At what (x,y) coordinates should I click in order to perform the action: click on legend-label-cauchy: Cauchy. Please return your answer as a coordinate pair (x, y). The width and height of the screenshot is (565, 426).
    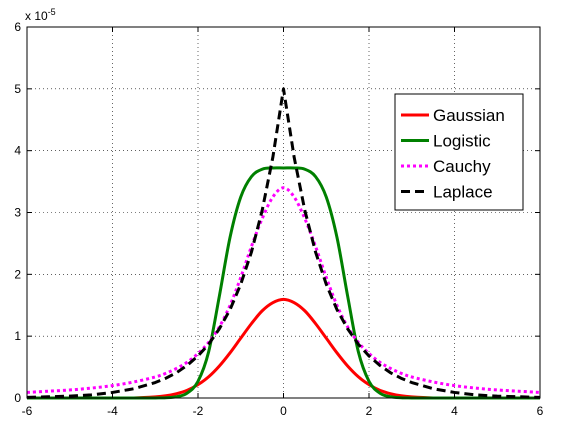
    Looking at the image, I should click on (462, 166).